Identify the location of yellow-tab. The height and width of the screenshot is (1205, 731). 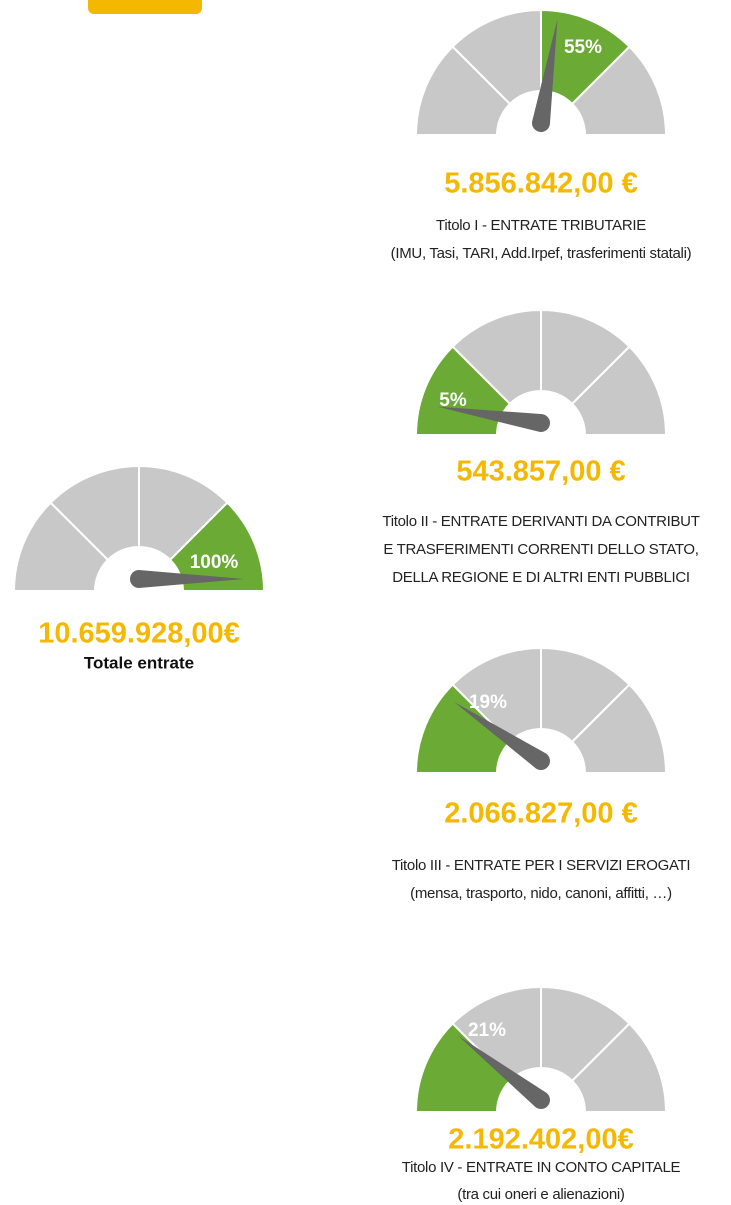
(145, 7).